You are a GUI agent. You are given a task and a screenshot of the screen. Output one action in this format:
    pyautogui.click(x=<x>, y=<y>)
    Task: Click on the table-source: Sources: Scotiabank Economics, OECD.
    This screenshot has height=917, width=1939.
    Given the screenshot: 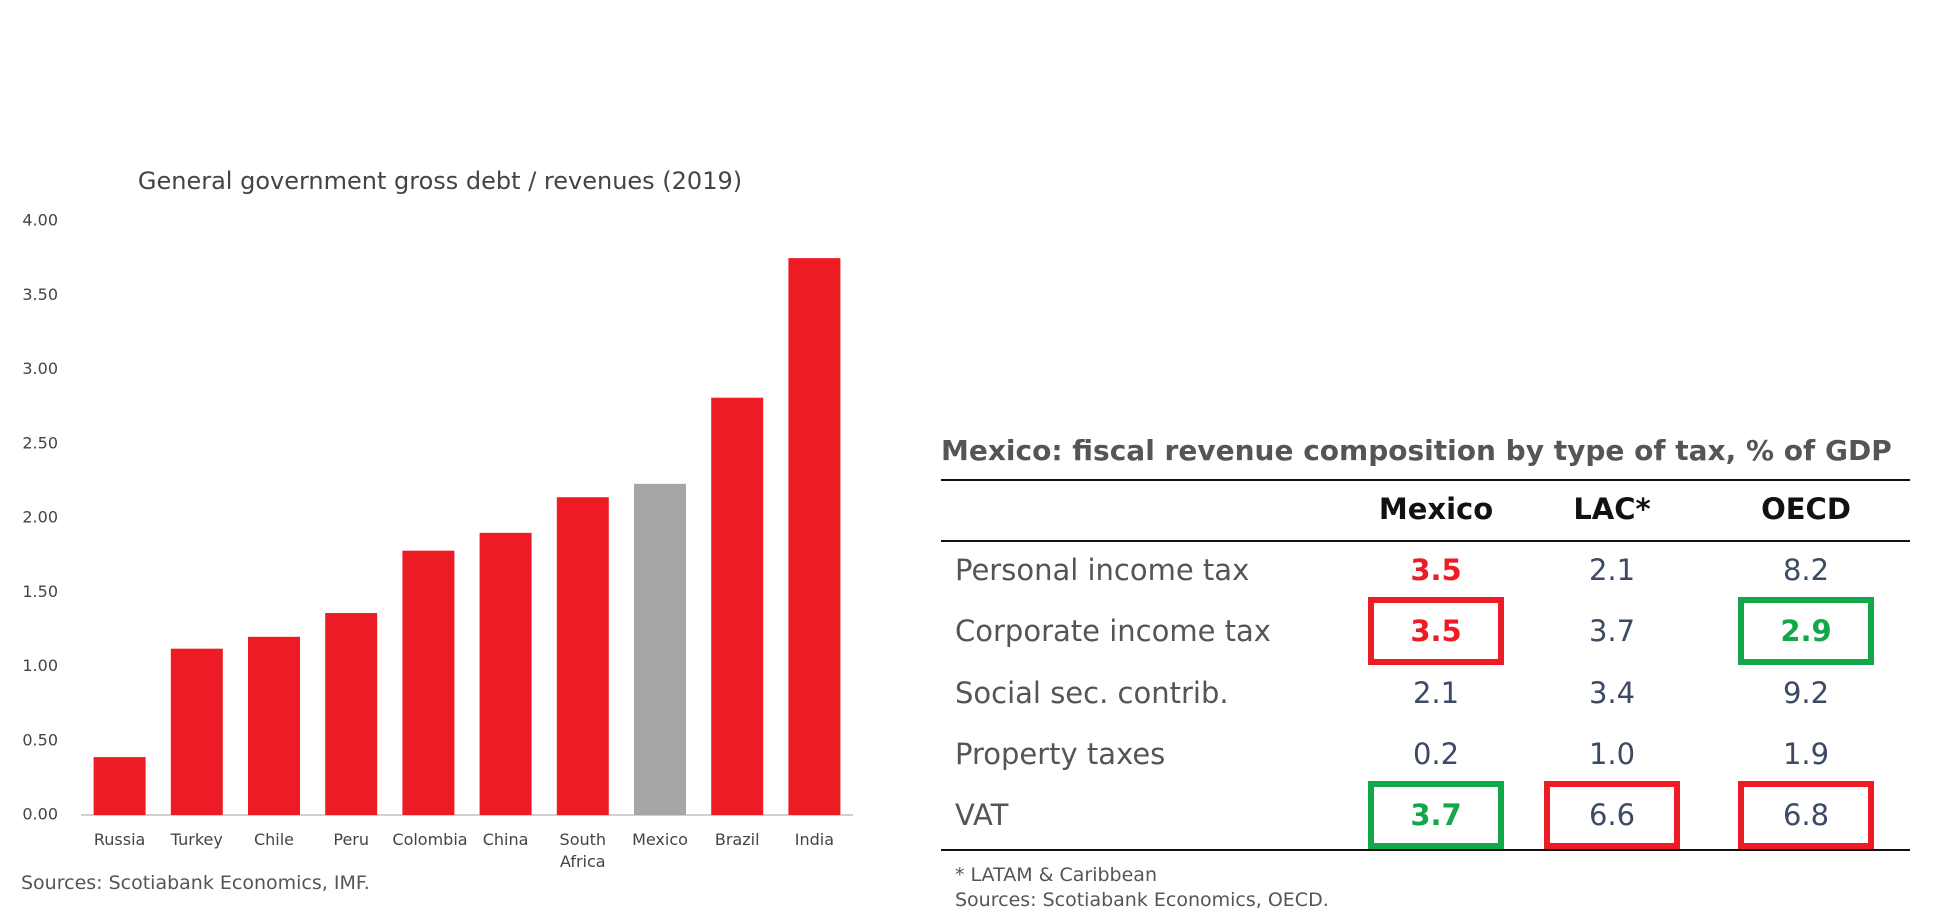 What is the action you would take?
    pyautogui.click(x=1142, y=900)
    